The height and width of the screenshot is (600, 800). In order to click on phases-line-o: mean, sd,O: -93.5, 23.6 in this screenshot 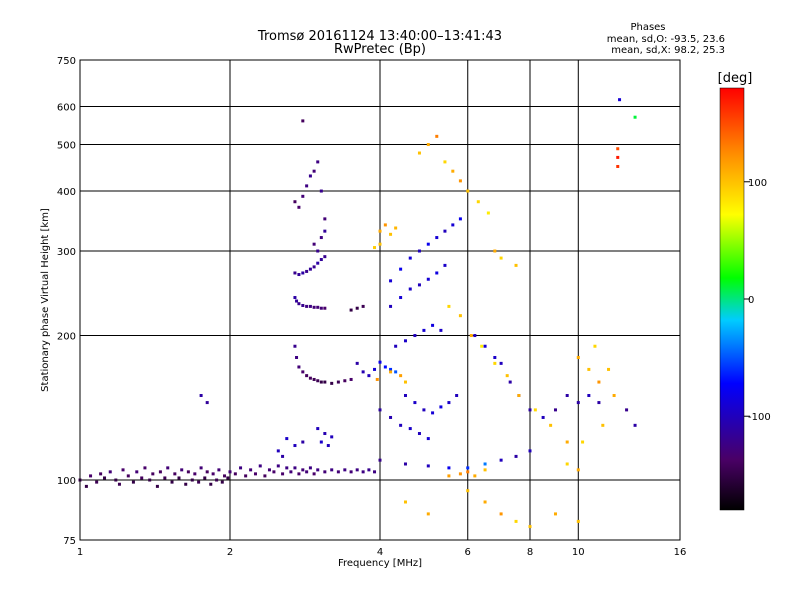, I will do `click(666, 39)`.